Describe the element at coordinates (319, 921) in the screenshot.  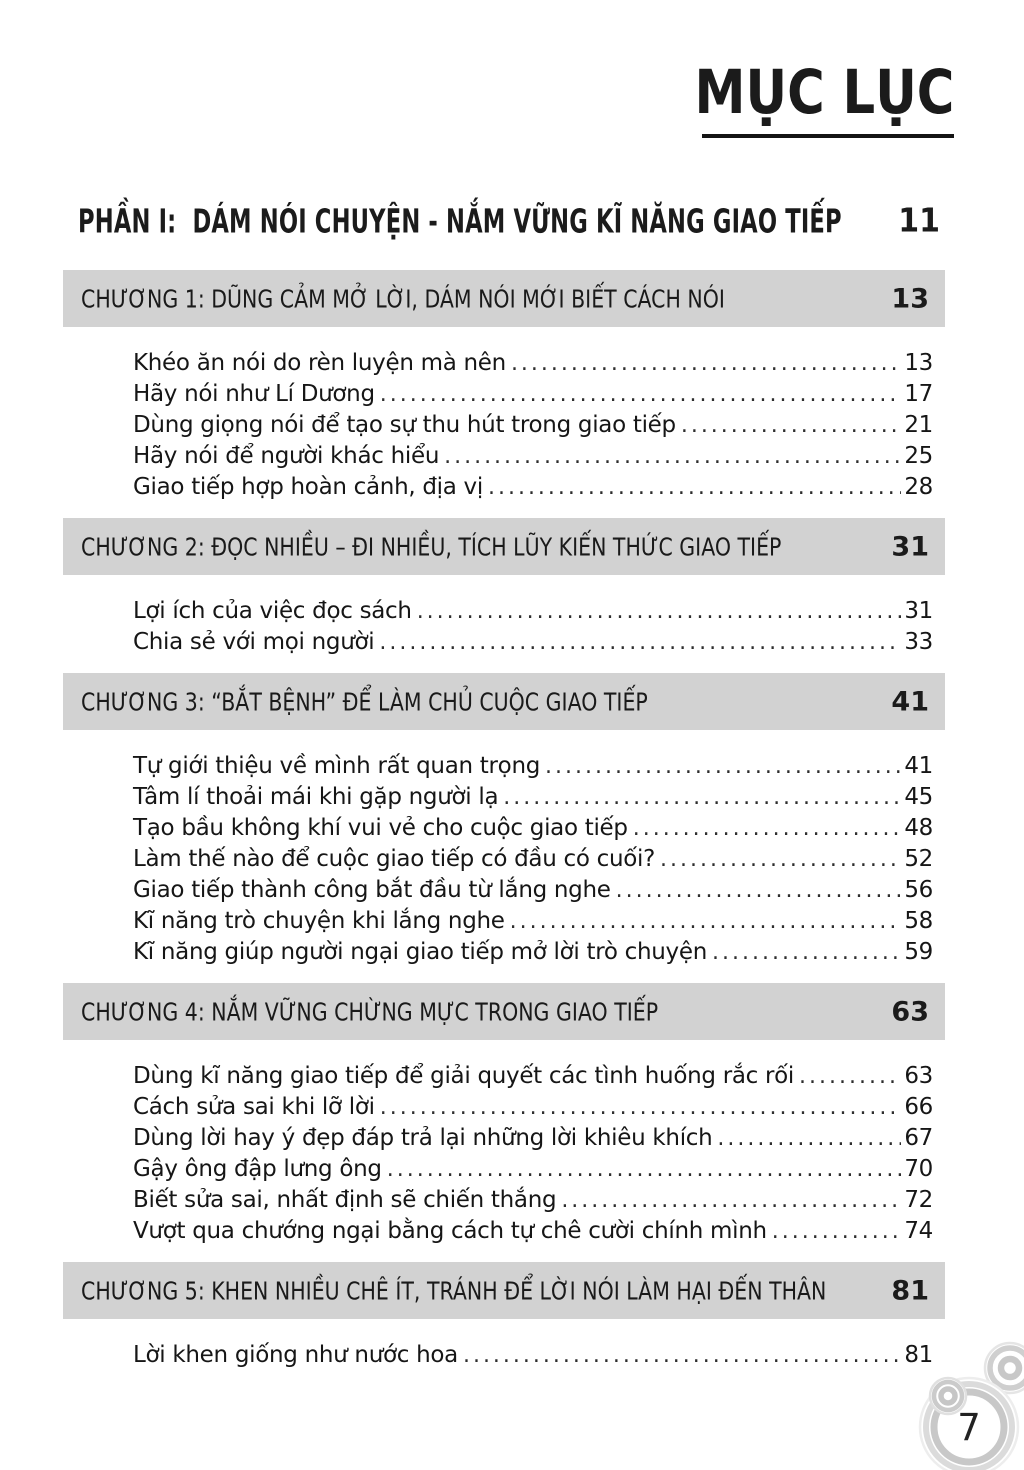
I see `toc-item-title: Kĩ năng trò chuyện khi lắng nghe` at that location.